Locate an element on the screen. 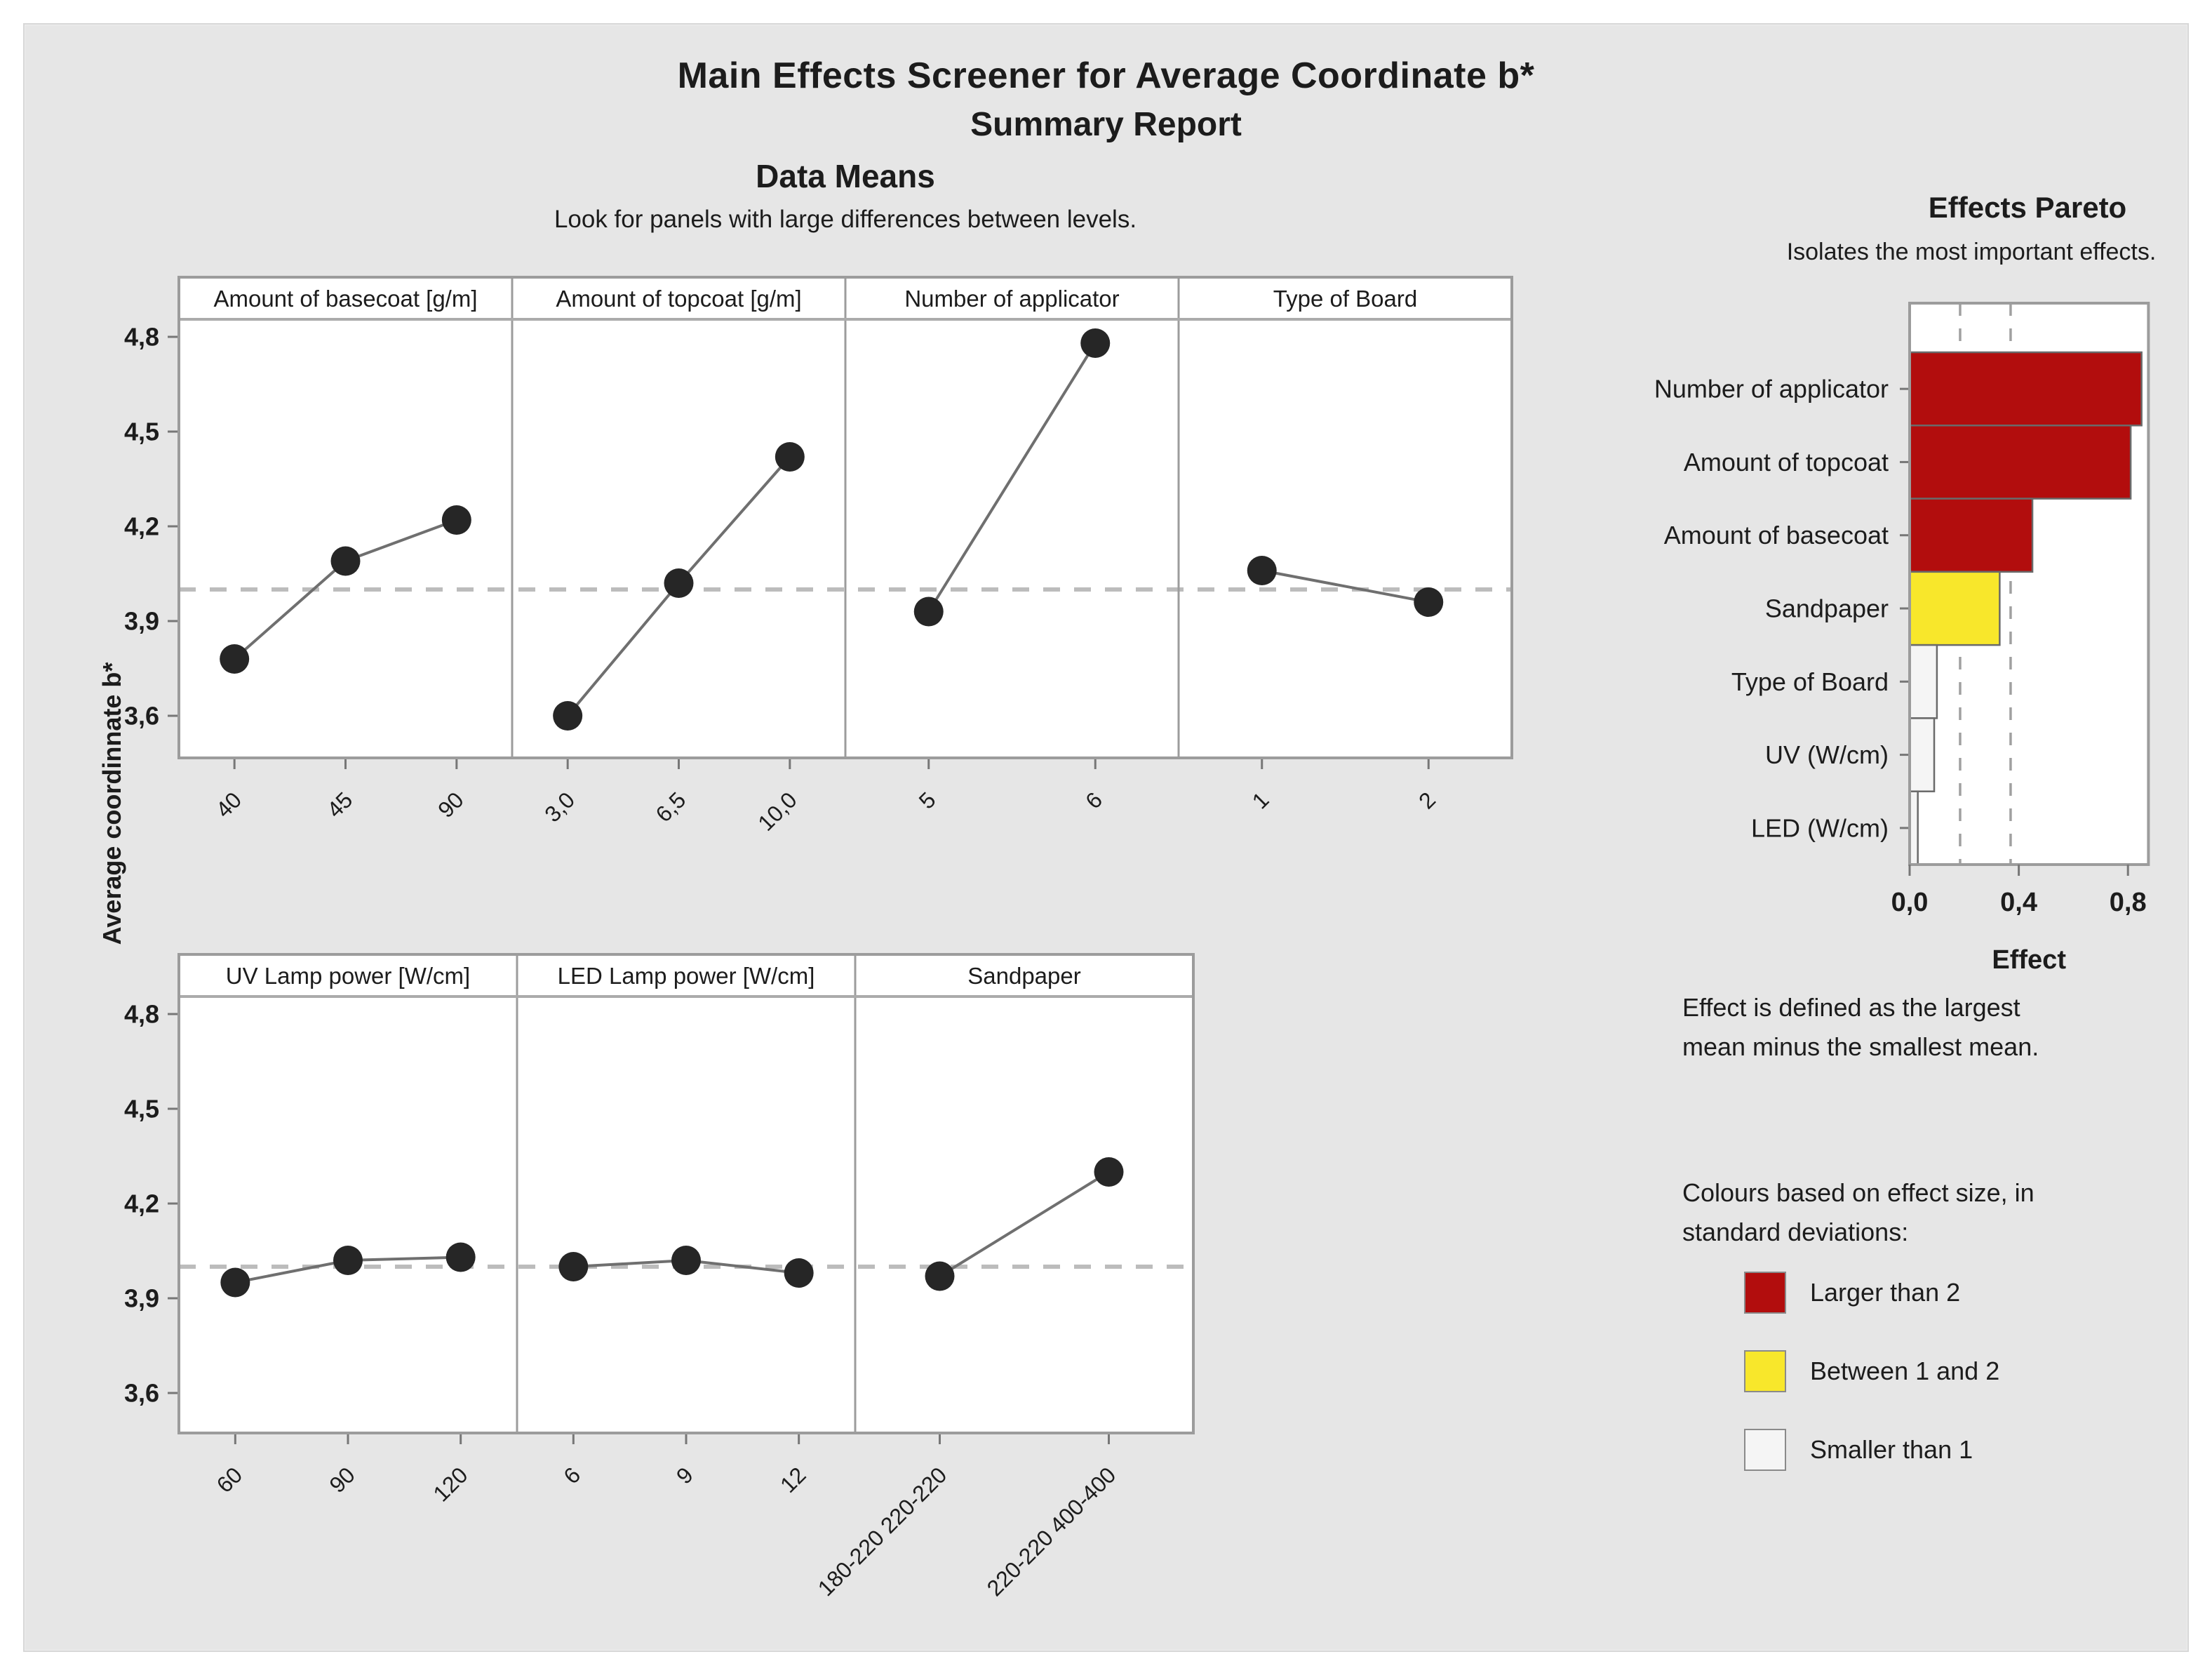 This screenshot has width=2212, height=1673. report-subtitle: Summary Report is located at coordinates (1106, 124).